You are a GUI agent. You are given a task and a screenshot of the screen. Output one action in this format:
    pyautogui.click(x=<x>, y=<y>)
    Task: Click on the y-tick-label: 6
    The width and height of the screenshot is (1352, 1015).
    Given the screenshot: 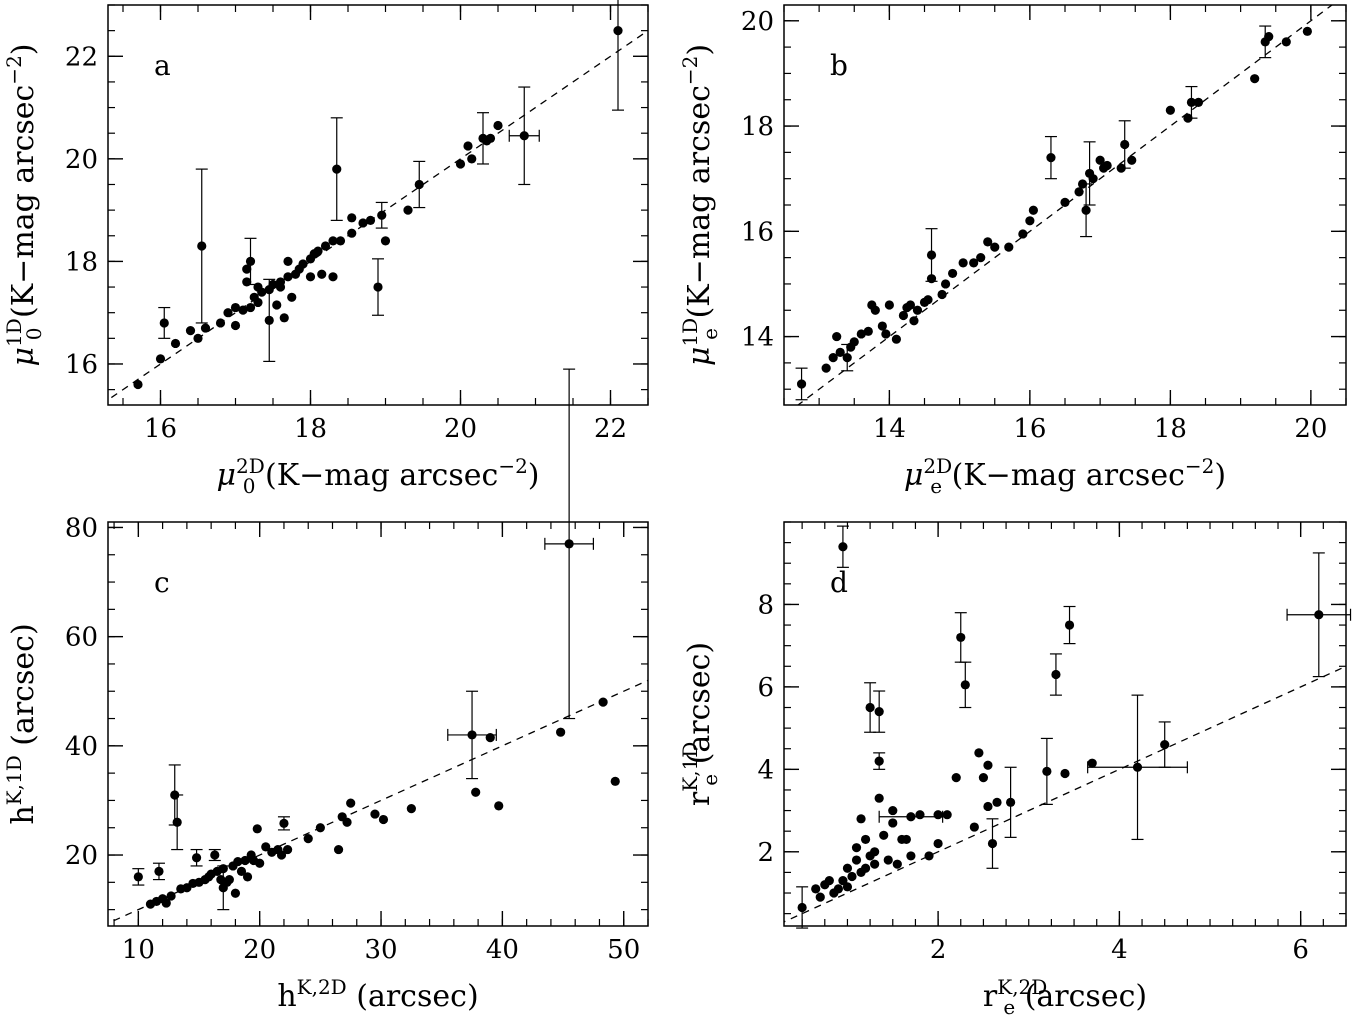 What is the action you would take?
    pyautogui.click(x=765, y=688)
    